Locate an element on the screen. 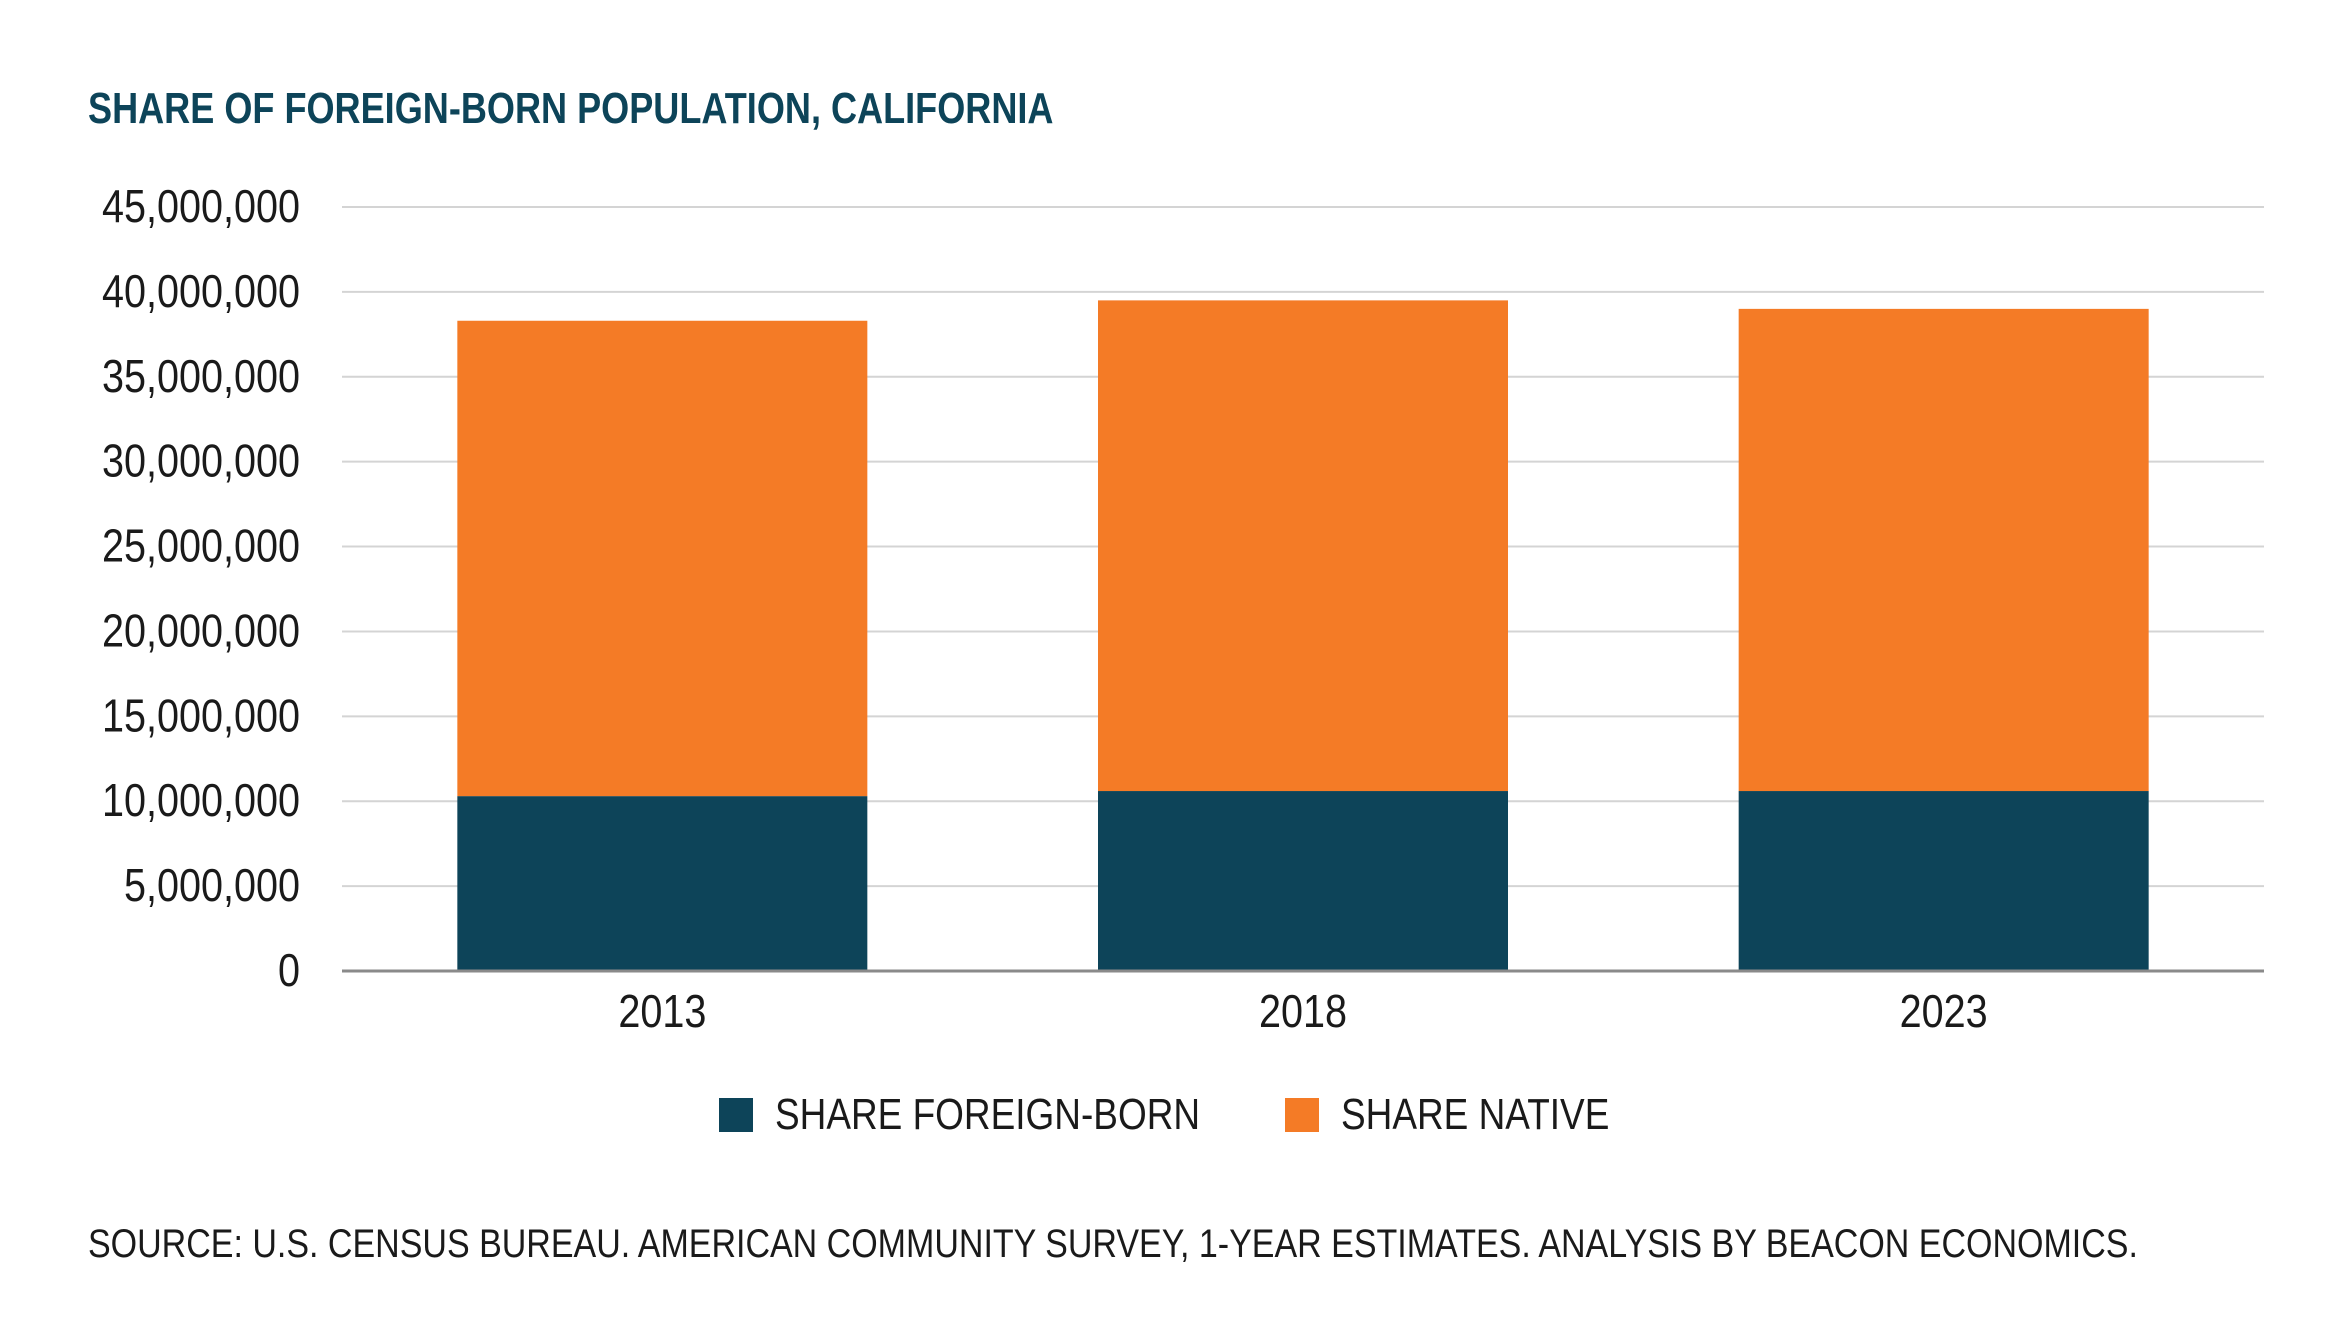  y-tick-label: 25,000,000 is located at coordinates (201, 546).